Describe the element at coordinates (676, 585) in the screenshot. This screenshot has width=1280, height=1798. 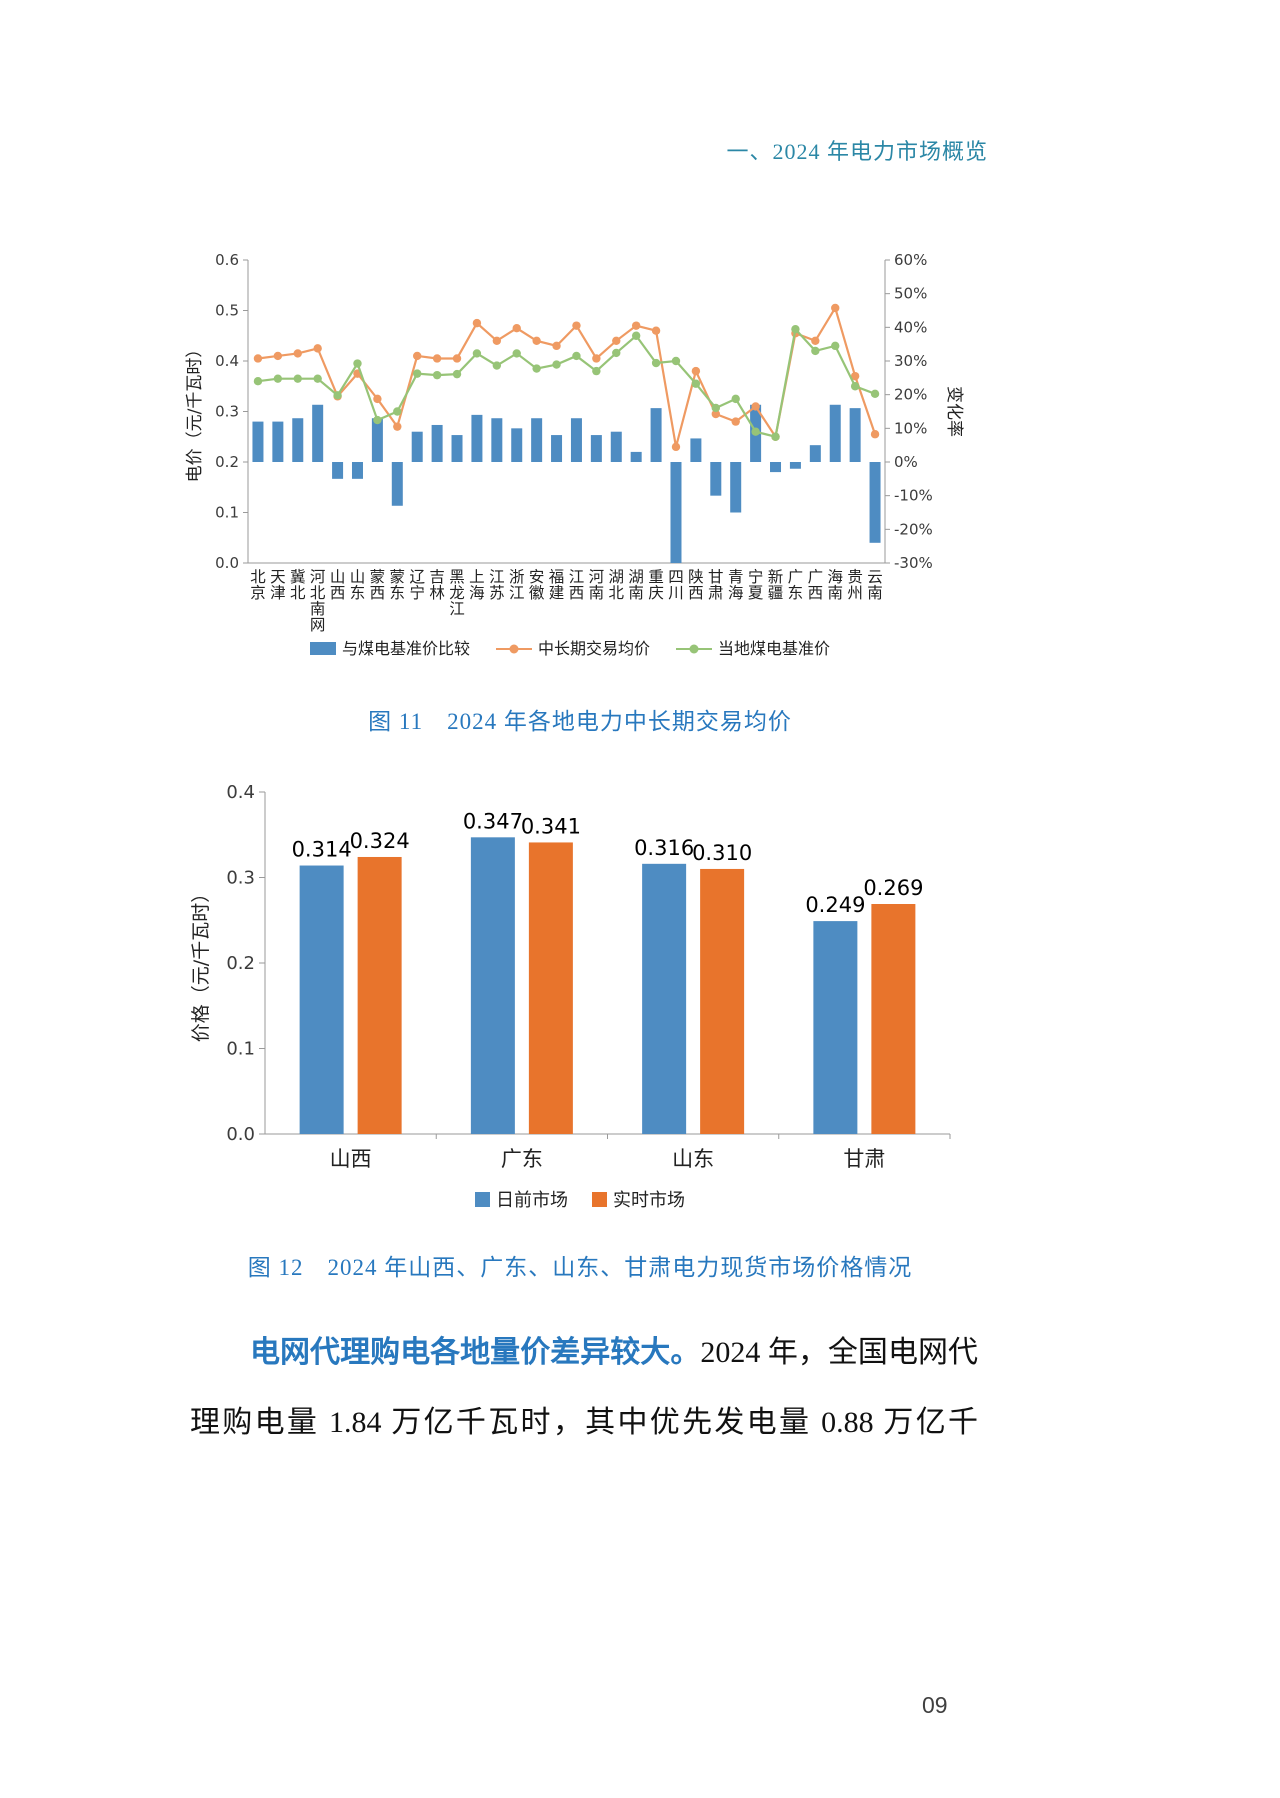
I see `svg-text: 四川` at that location.